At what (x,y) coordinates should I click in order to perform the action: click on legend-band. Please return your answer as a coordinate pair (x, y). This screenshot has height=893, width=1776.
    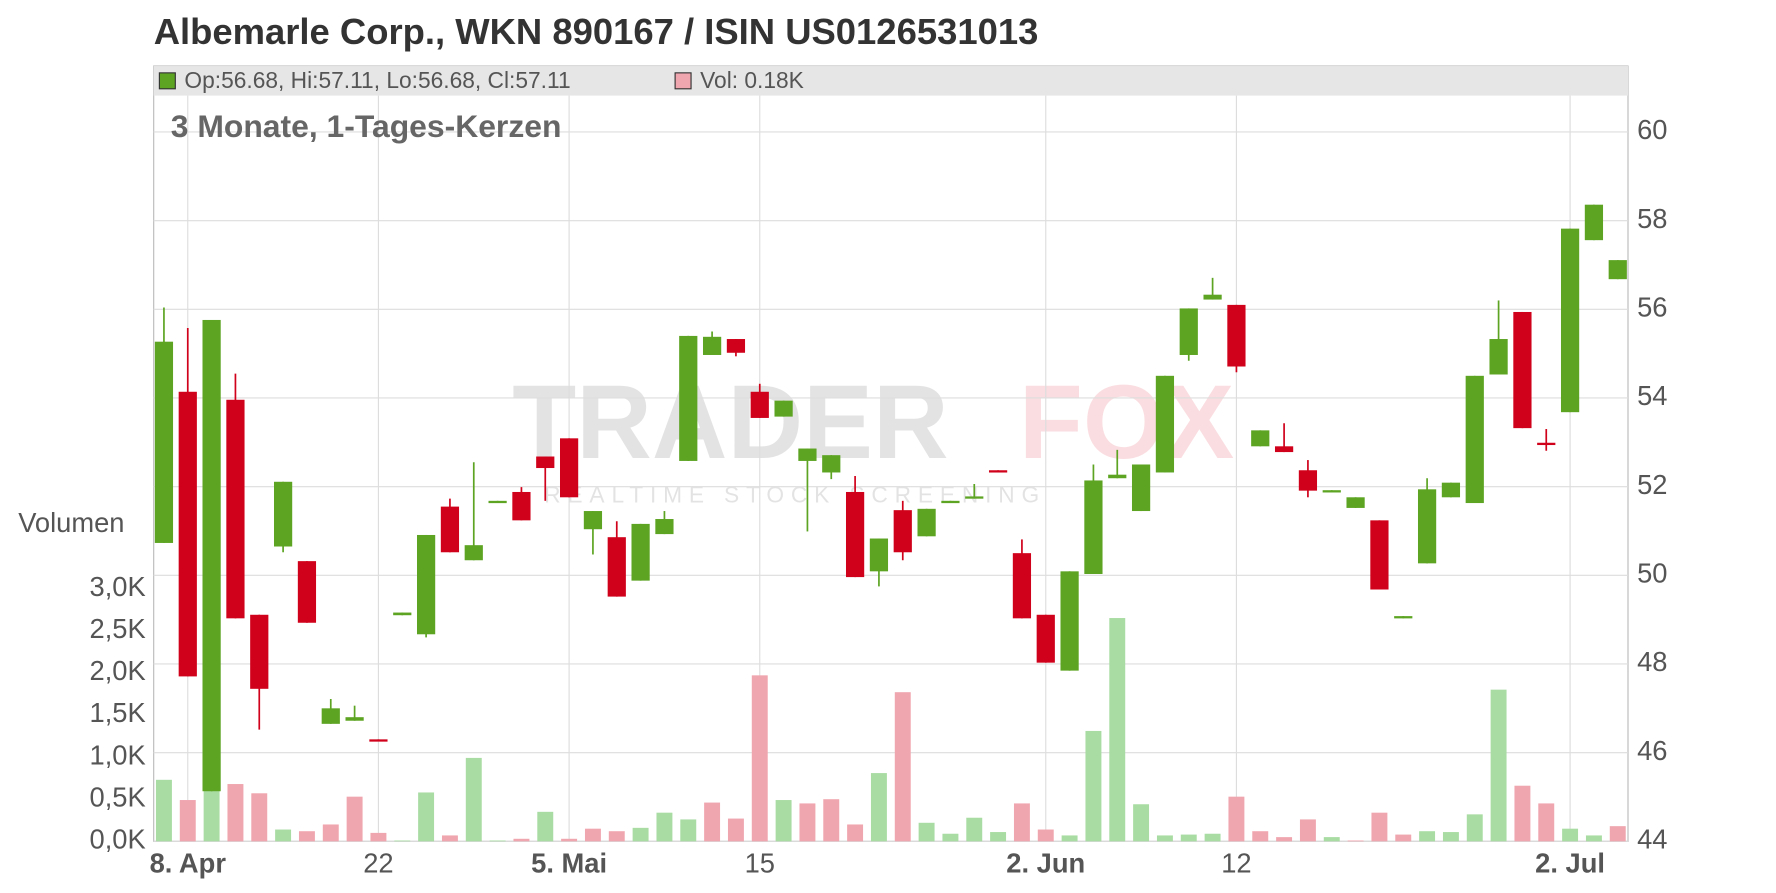
    Looking at the image, I should click on (891, 81).